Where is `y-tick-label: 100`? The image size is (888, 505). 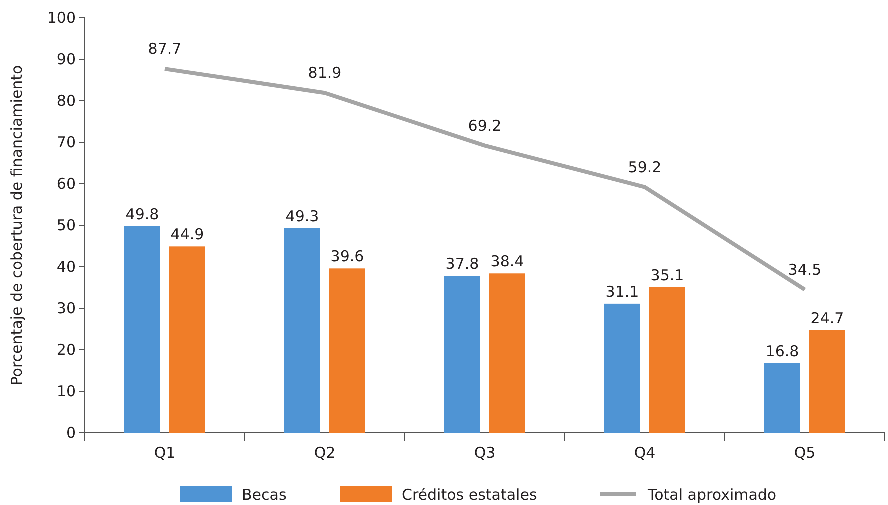
y-tick-label: 100 is located at coordinates (61, 18).